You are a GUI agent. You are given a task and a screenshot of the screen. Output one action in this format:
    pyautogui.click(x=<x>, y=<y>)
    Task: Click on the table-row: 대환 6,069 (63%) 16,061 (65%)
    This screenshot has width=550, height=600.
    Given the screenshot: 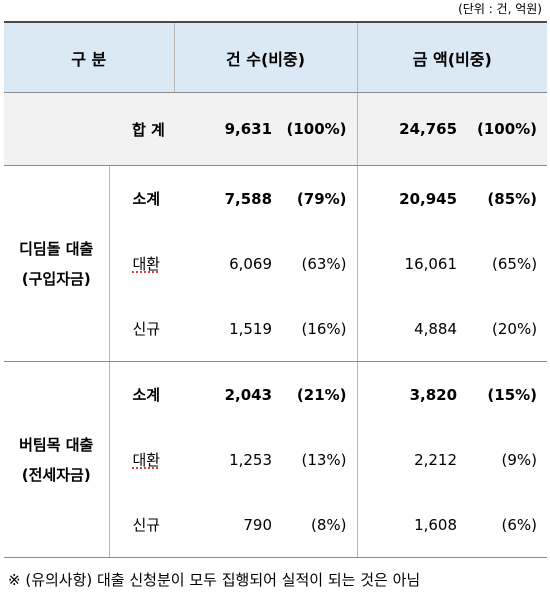 What is the action you would take?
    pyautogui.click(x=275, y=263)
    